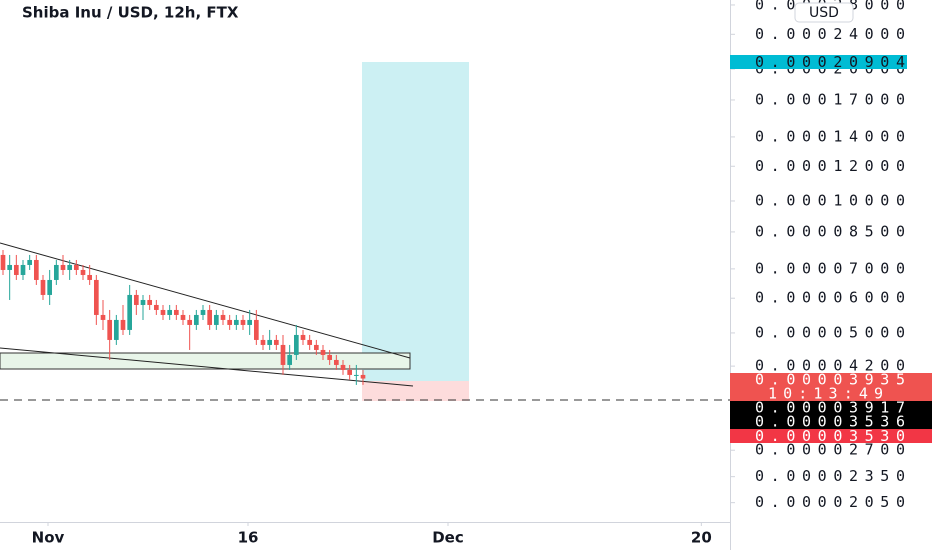 The image size is (932, 550). Describe the element at coordinates (248, 538) in the screenshot. I see `x-tick-label: 16` at that location.